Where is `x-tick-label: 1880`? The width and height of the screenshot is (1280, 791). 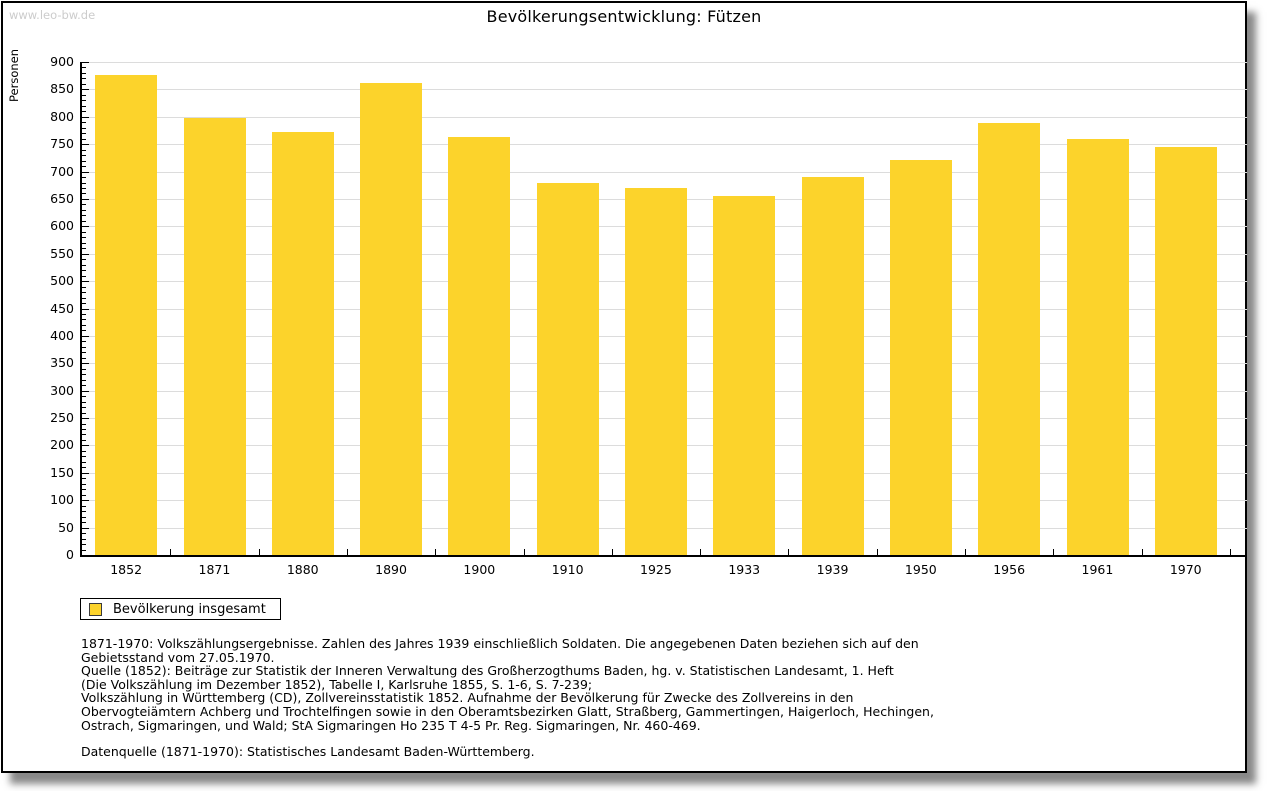 x-tick-label: 1880 is located at coordinates (302, 569).